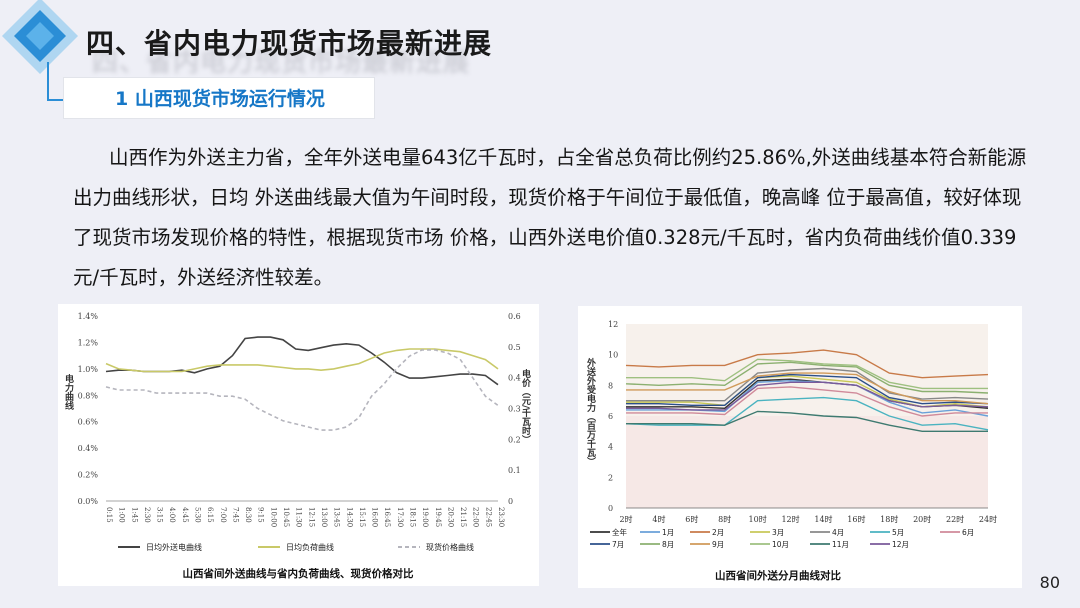 The image size is (1080, 608). I want to click on y-right-tick-label: 0.3, so click(514, 409).